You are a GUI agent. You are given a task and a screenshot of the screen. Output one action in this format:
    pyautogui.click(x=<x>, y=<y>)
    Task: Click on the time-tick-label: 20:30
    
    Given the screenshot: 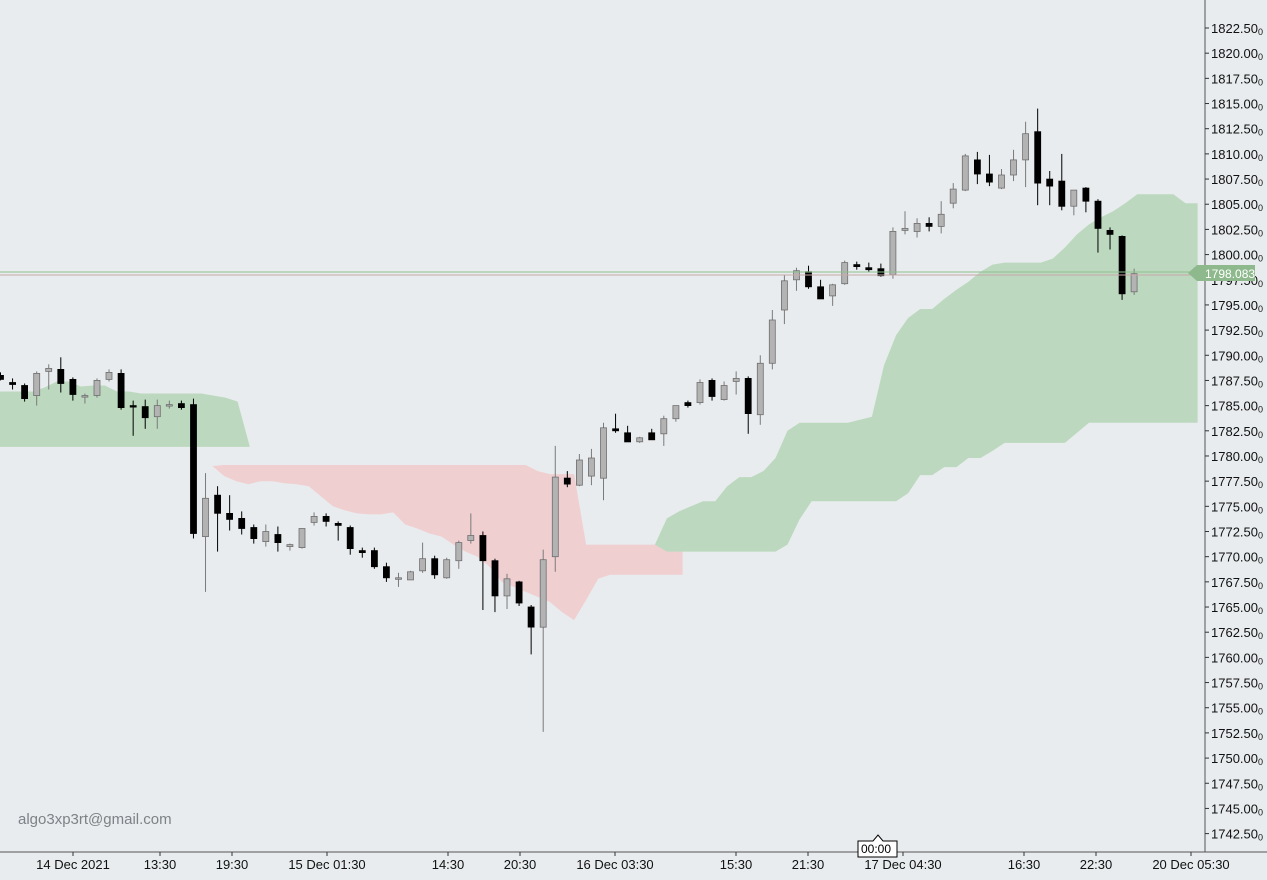 What is the action you would take?
    pyautogui.click(x=520, y=864)
    